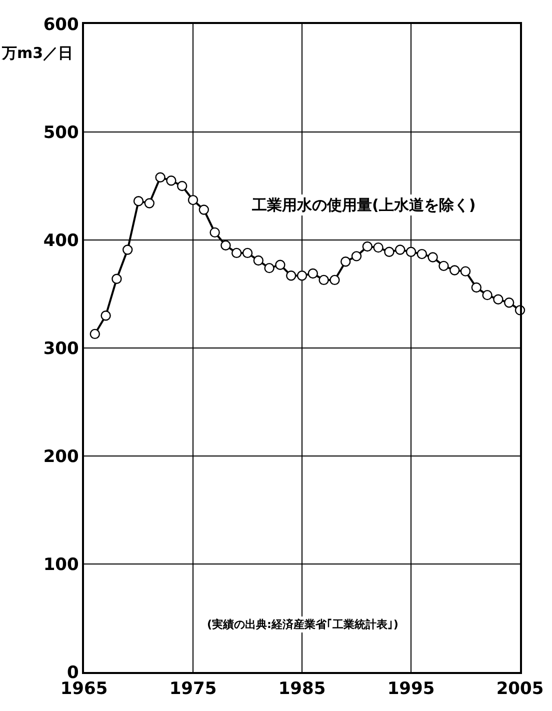 This screenshot has height=711, width=552. What do you see at coordinates (61, 132) in the screenshot?
I see `y-tick-label: 500` at bounding box center [61, 132].